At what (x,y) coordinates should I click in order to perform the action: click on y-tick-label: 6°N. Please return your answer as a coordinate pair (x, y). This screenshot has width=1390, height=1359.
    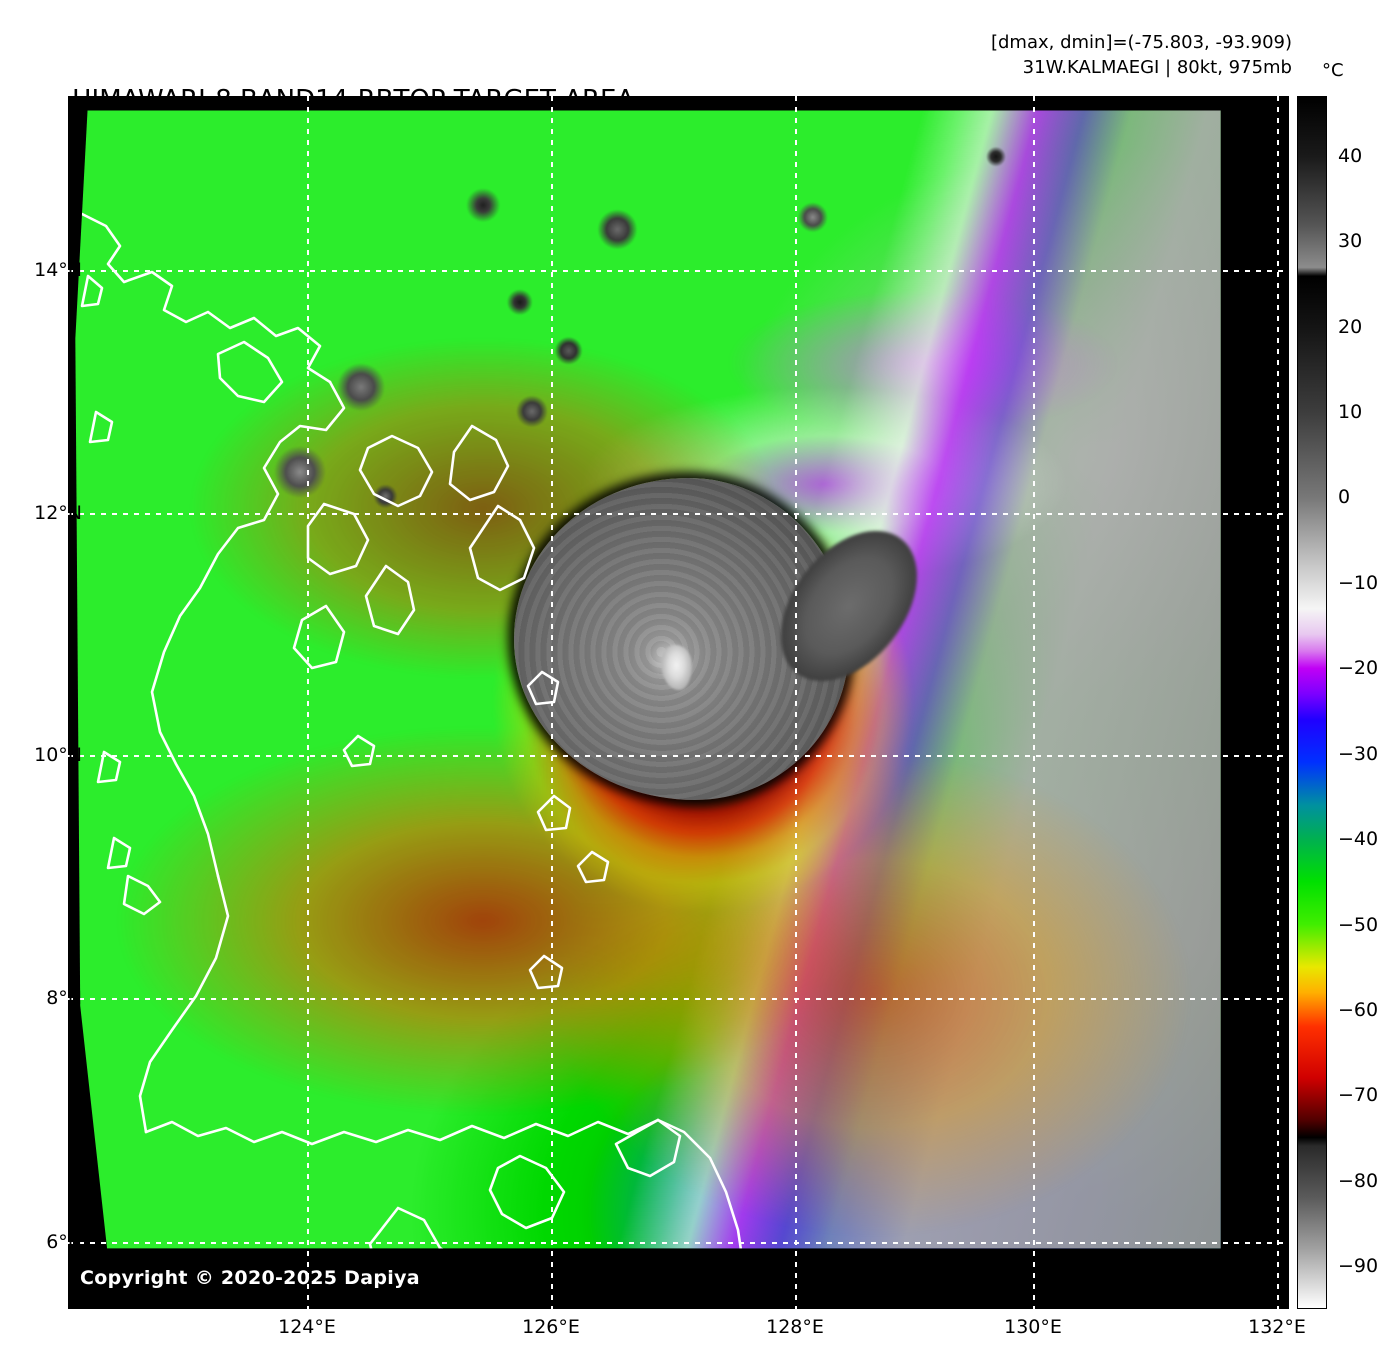
    Looking at the image, I should click on (64, 1242).